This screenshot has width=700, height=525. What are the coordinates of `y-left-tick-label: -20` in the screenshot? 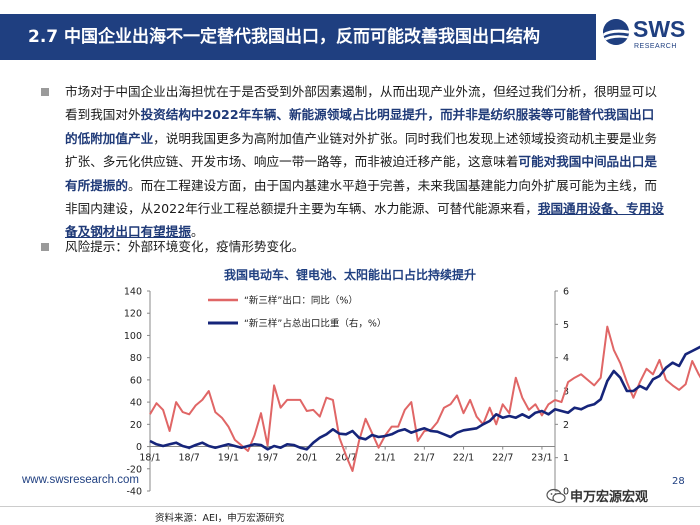 It's located at (134, 469).